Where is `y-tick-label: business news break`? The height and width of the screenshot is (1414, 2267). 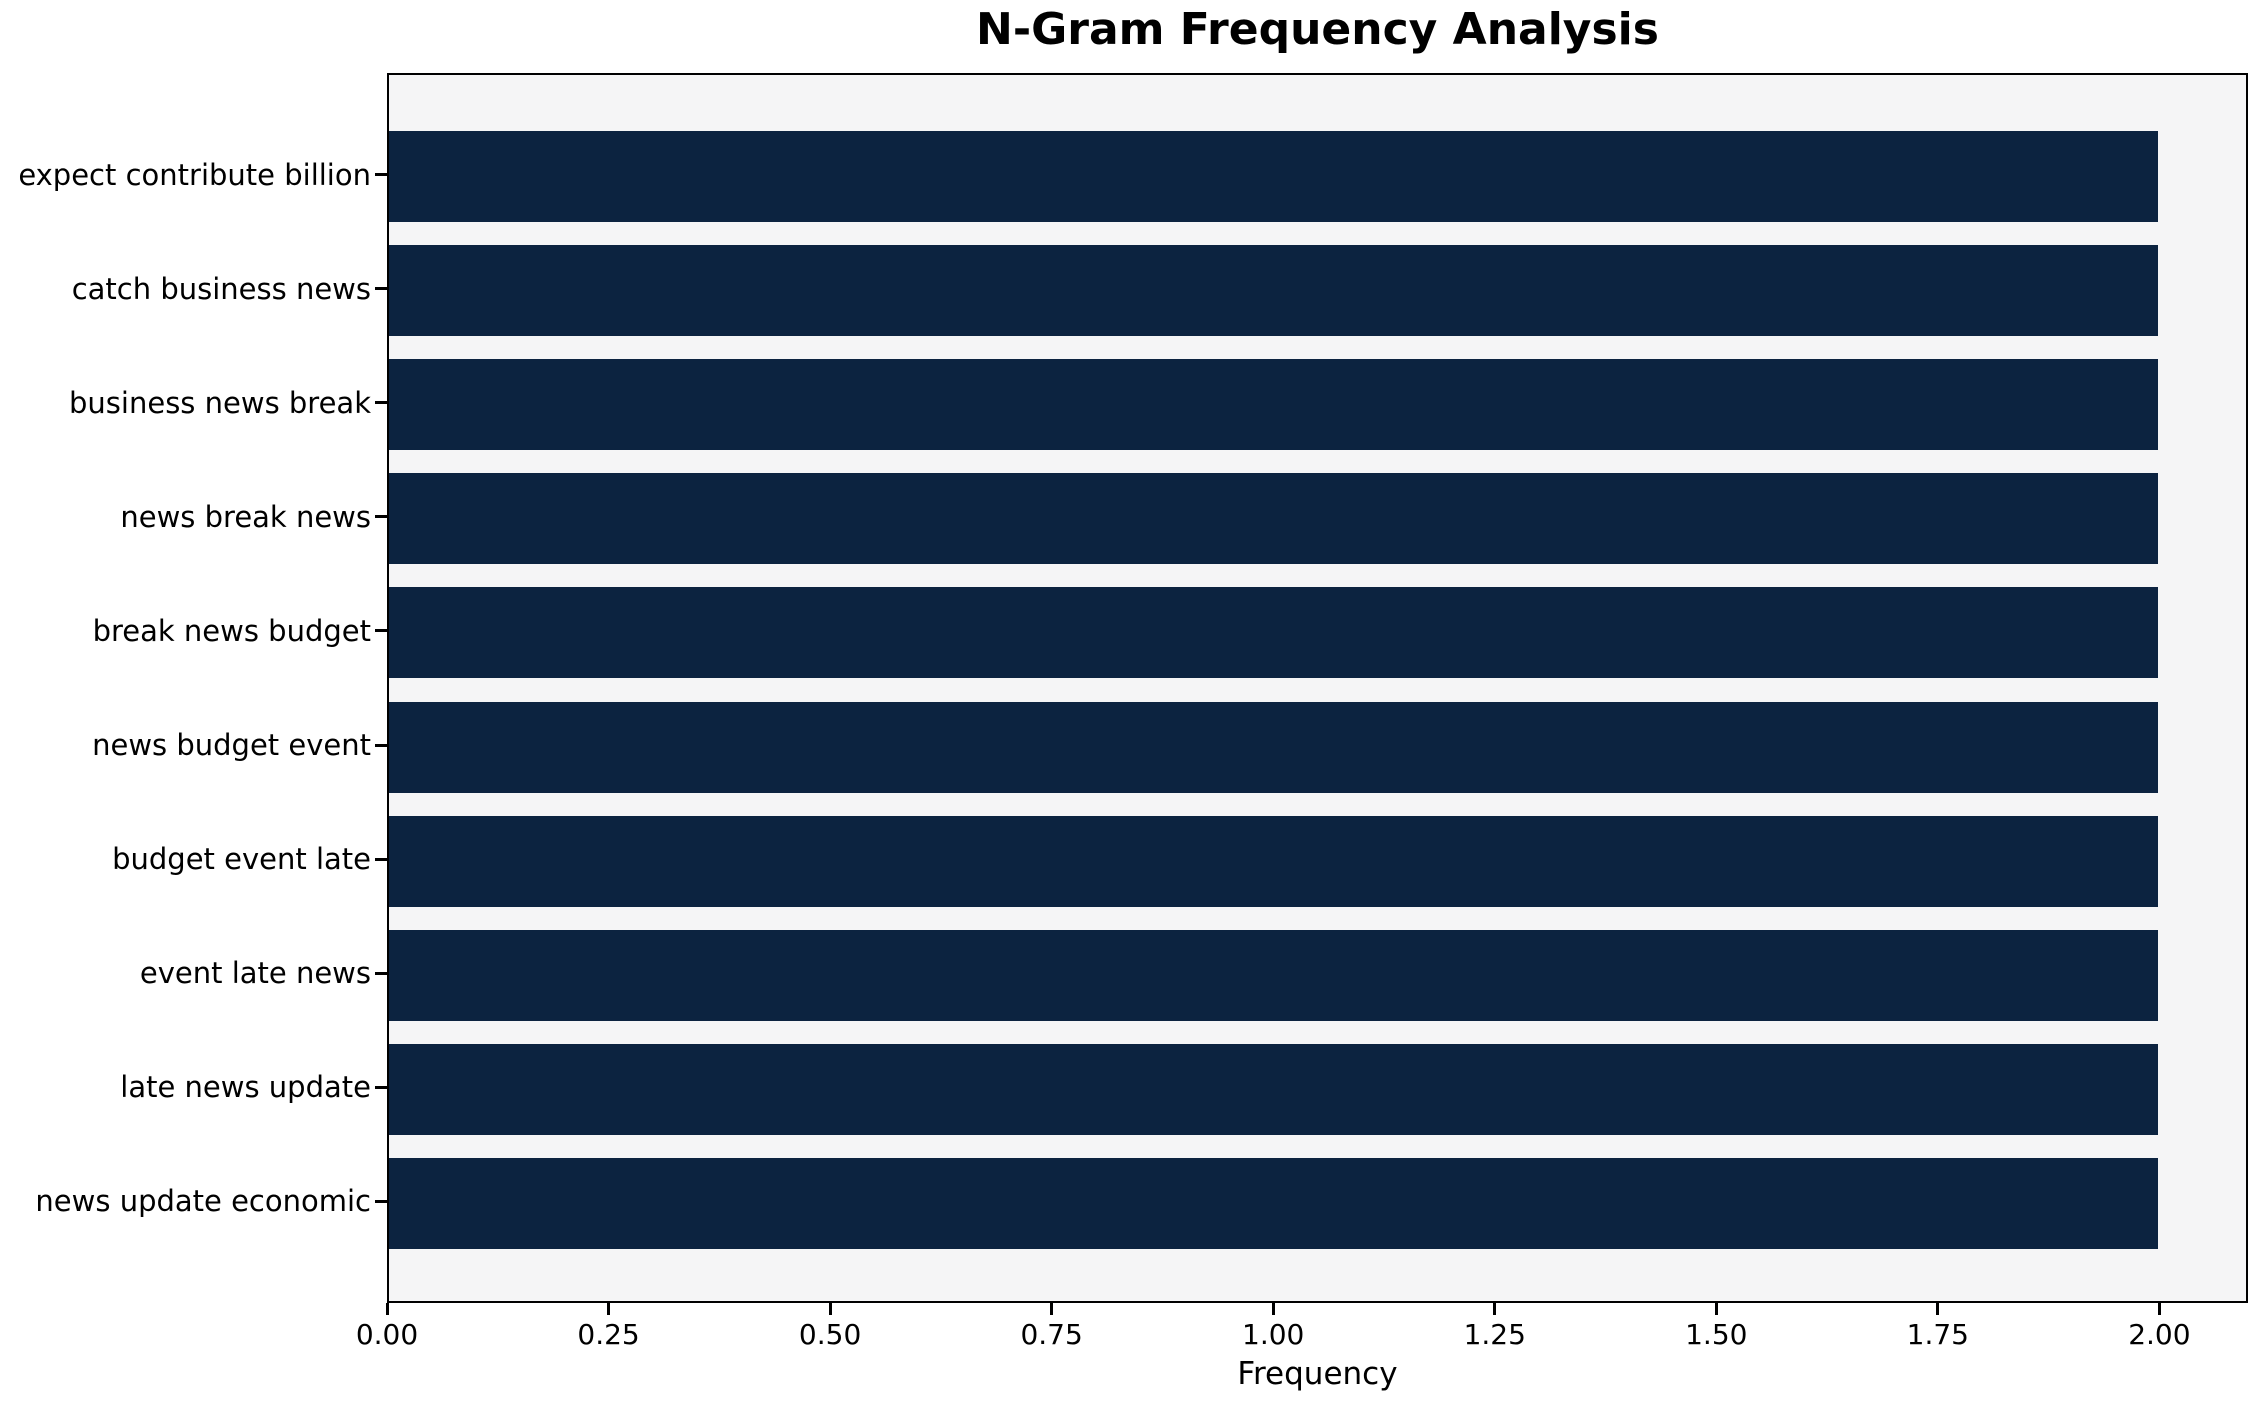
y-tick-label: business news break is located at coordinates (220, 402).